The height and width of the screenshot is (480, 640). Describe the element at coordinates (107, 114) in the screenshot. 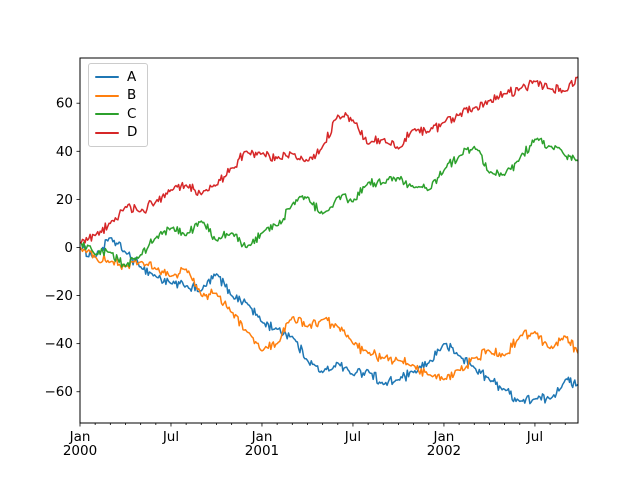

I see `legend-line-c-icon` at that location.